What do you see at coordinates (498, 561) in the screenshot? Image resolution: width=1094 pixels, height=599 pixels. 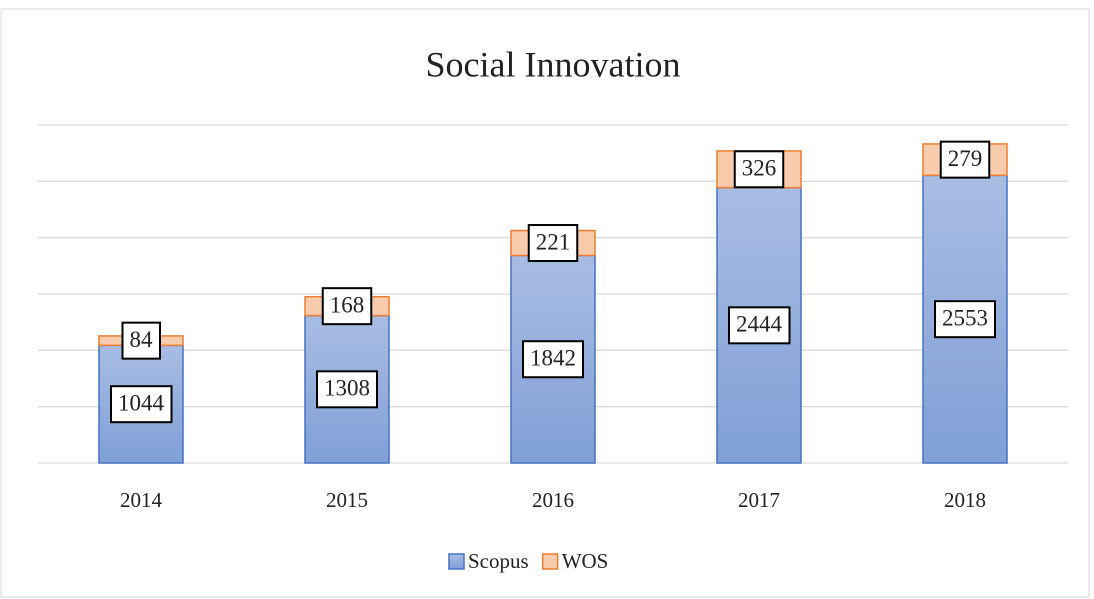 I see `legend-label: Scopus` at bounding box center [498, 561].